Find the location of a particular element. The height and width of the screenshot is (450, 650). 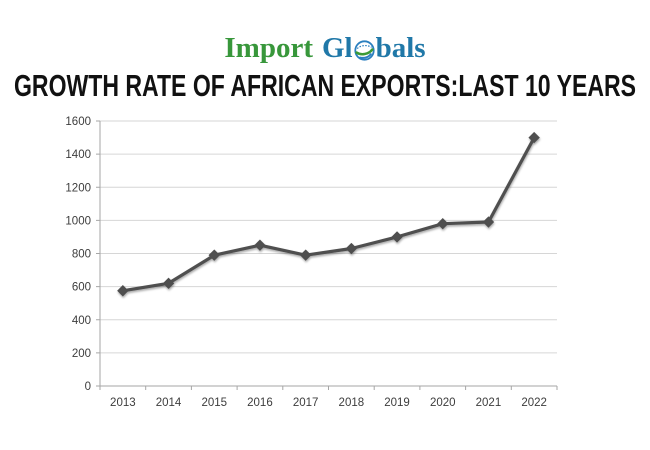

y-axis-tick-label: 400 is located at coordinates (81, 321).